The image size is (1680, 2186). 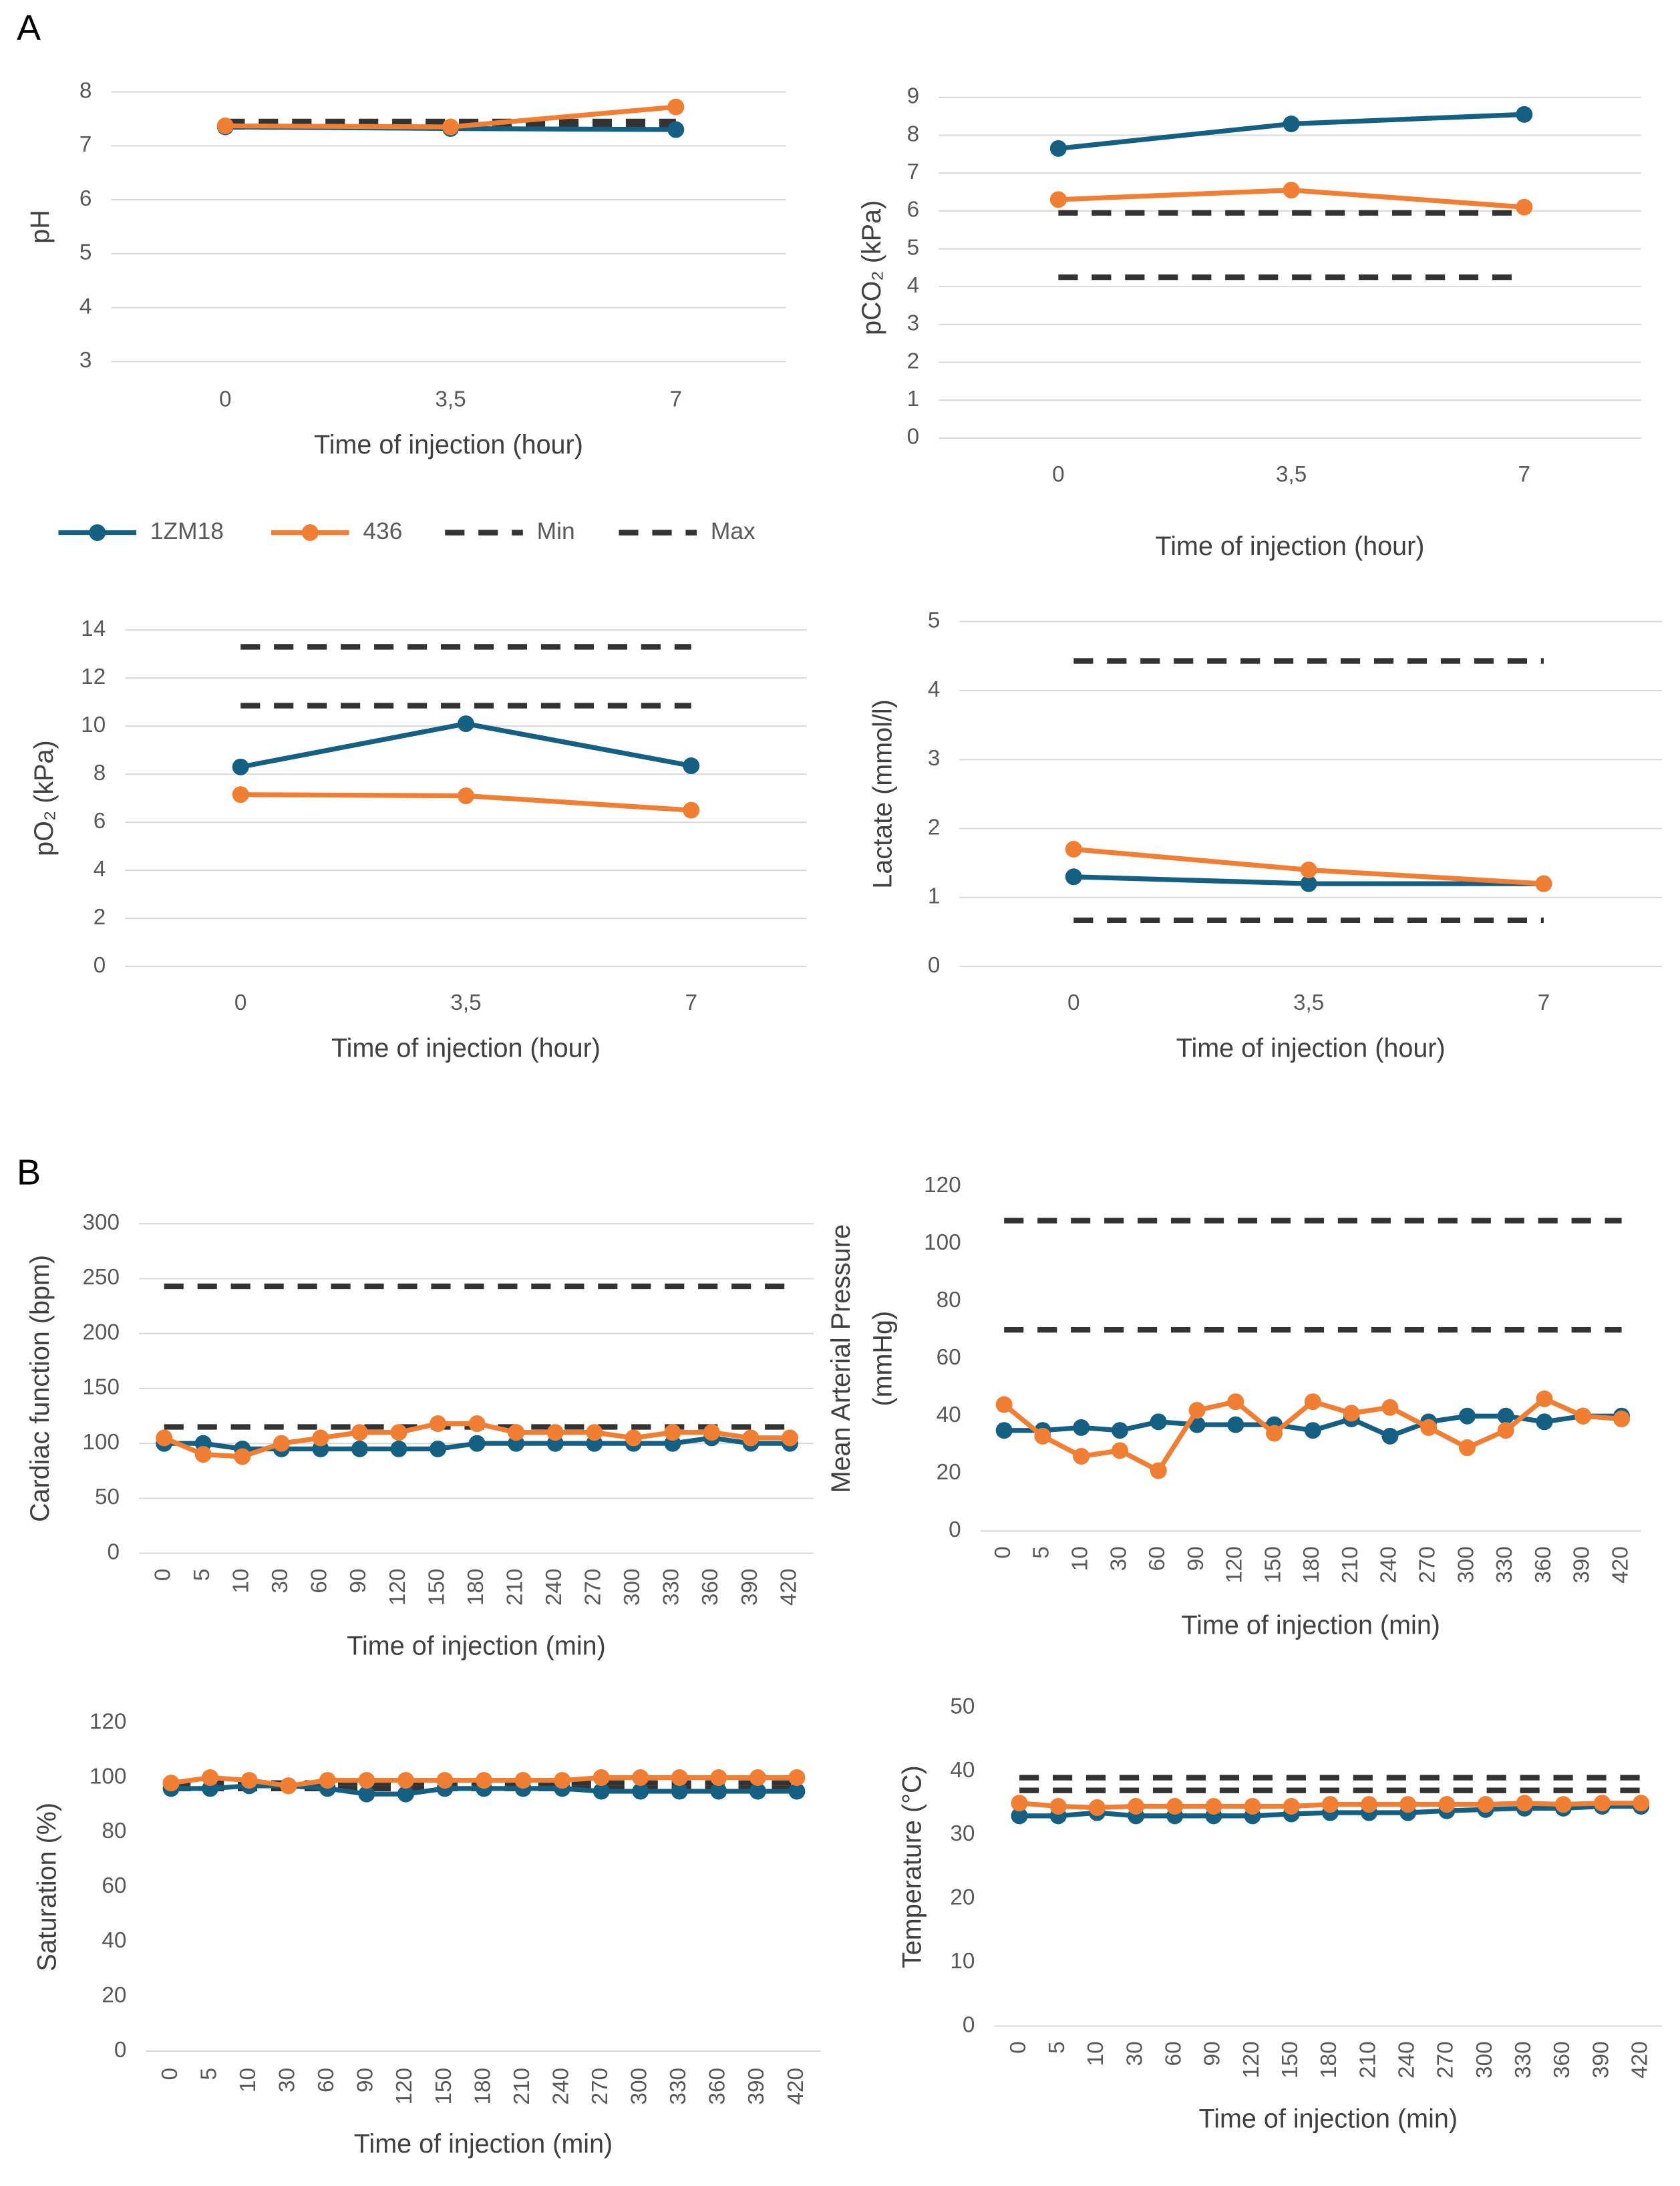 What do you see at coordinates (114, 1940) in the screenshot?
I see `y-tick-label: 40` at bounding box center [114, 1940].